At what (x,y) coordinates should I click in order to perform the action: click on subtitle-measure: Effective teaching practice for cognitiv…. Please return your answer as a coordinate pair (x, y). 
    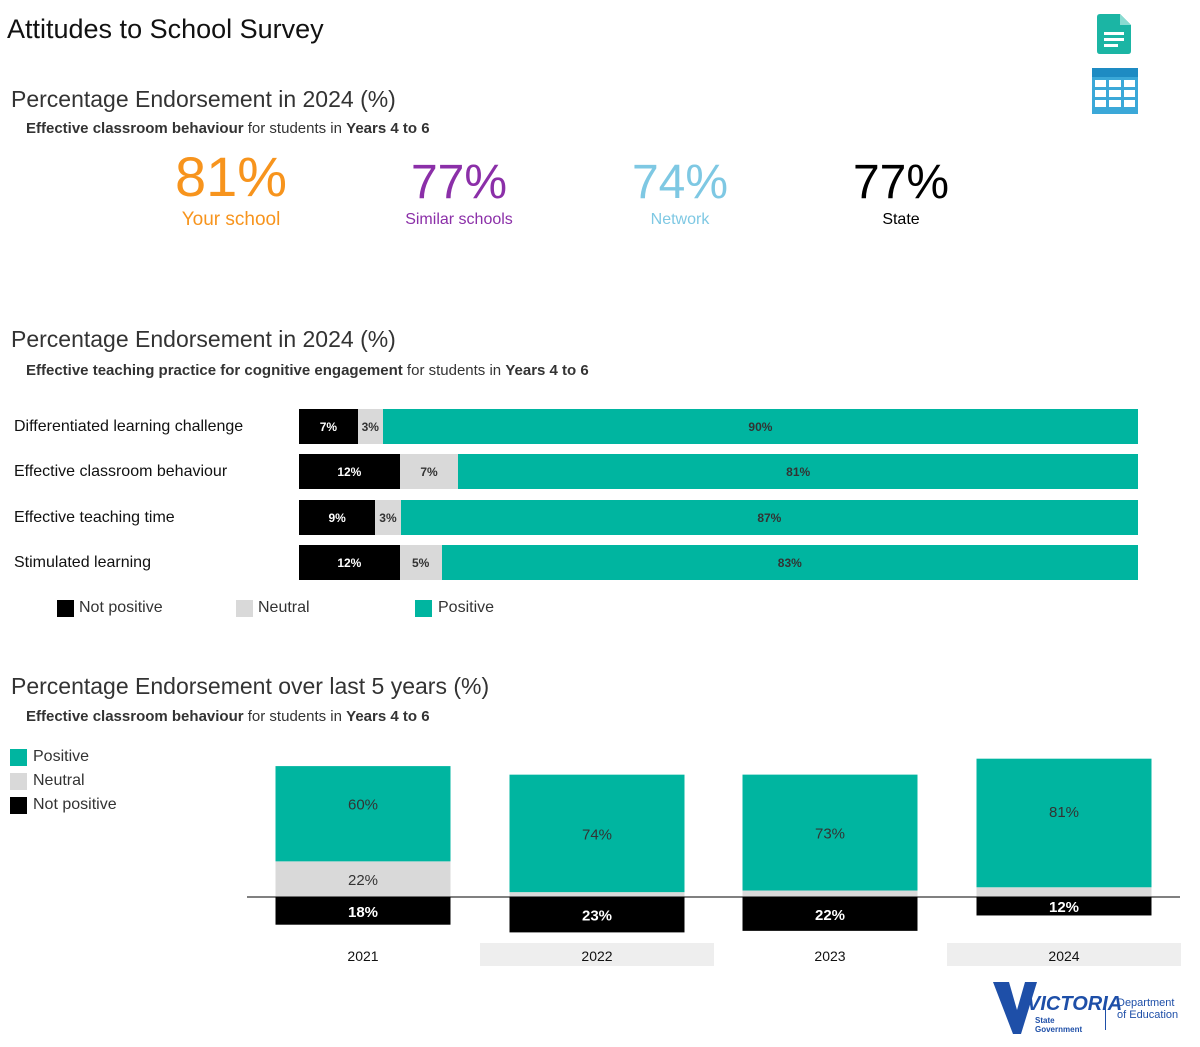
    Looking at the image, I should click on (214, 370).